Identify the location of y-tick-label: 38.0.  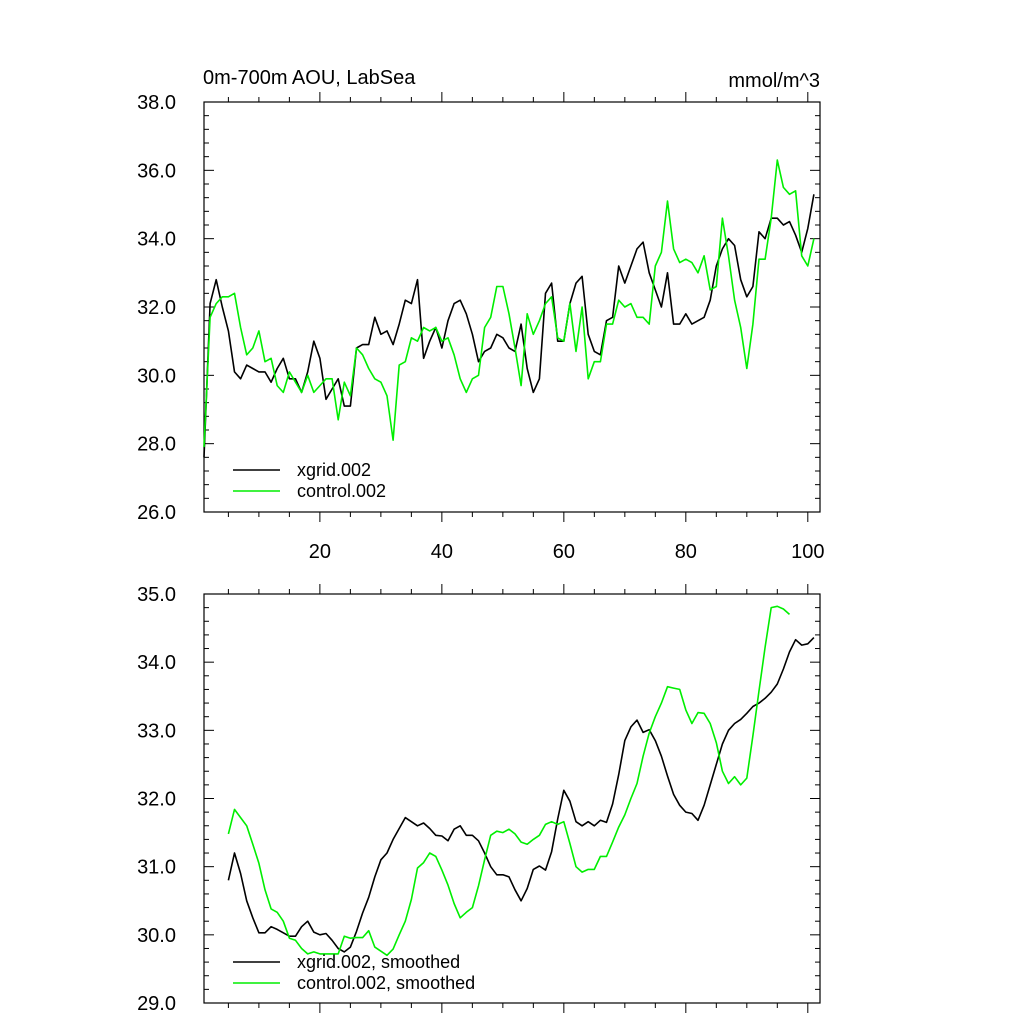
(156, 103).